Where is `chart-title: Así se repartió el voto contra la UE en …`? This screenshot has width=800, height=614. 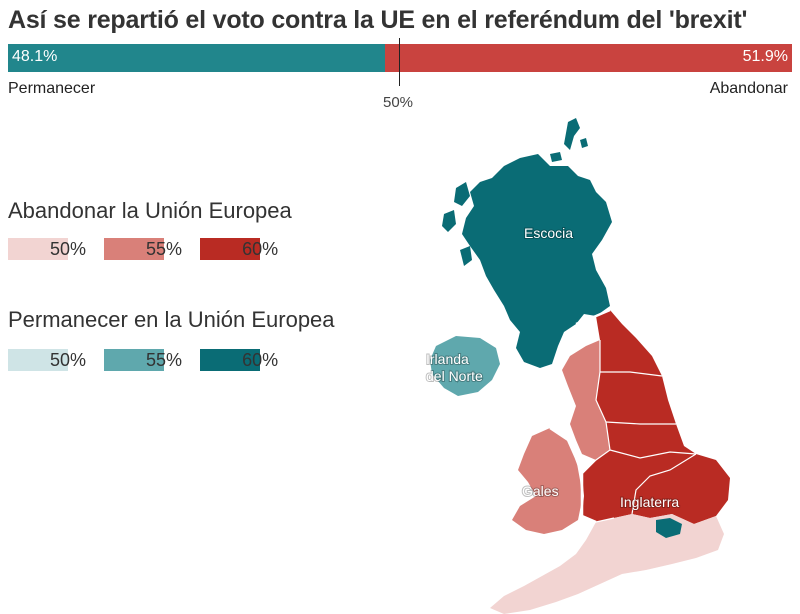
chart-title: Así se repartió el voto contra la UE en … is located at coordinates (378, 20).